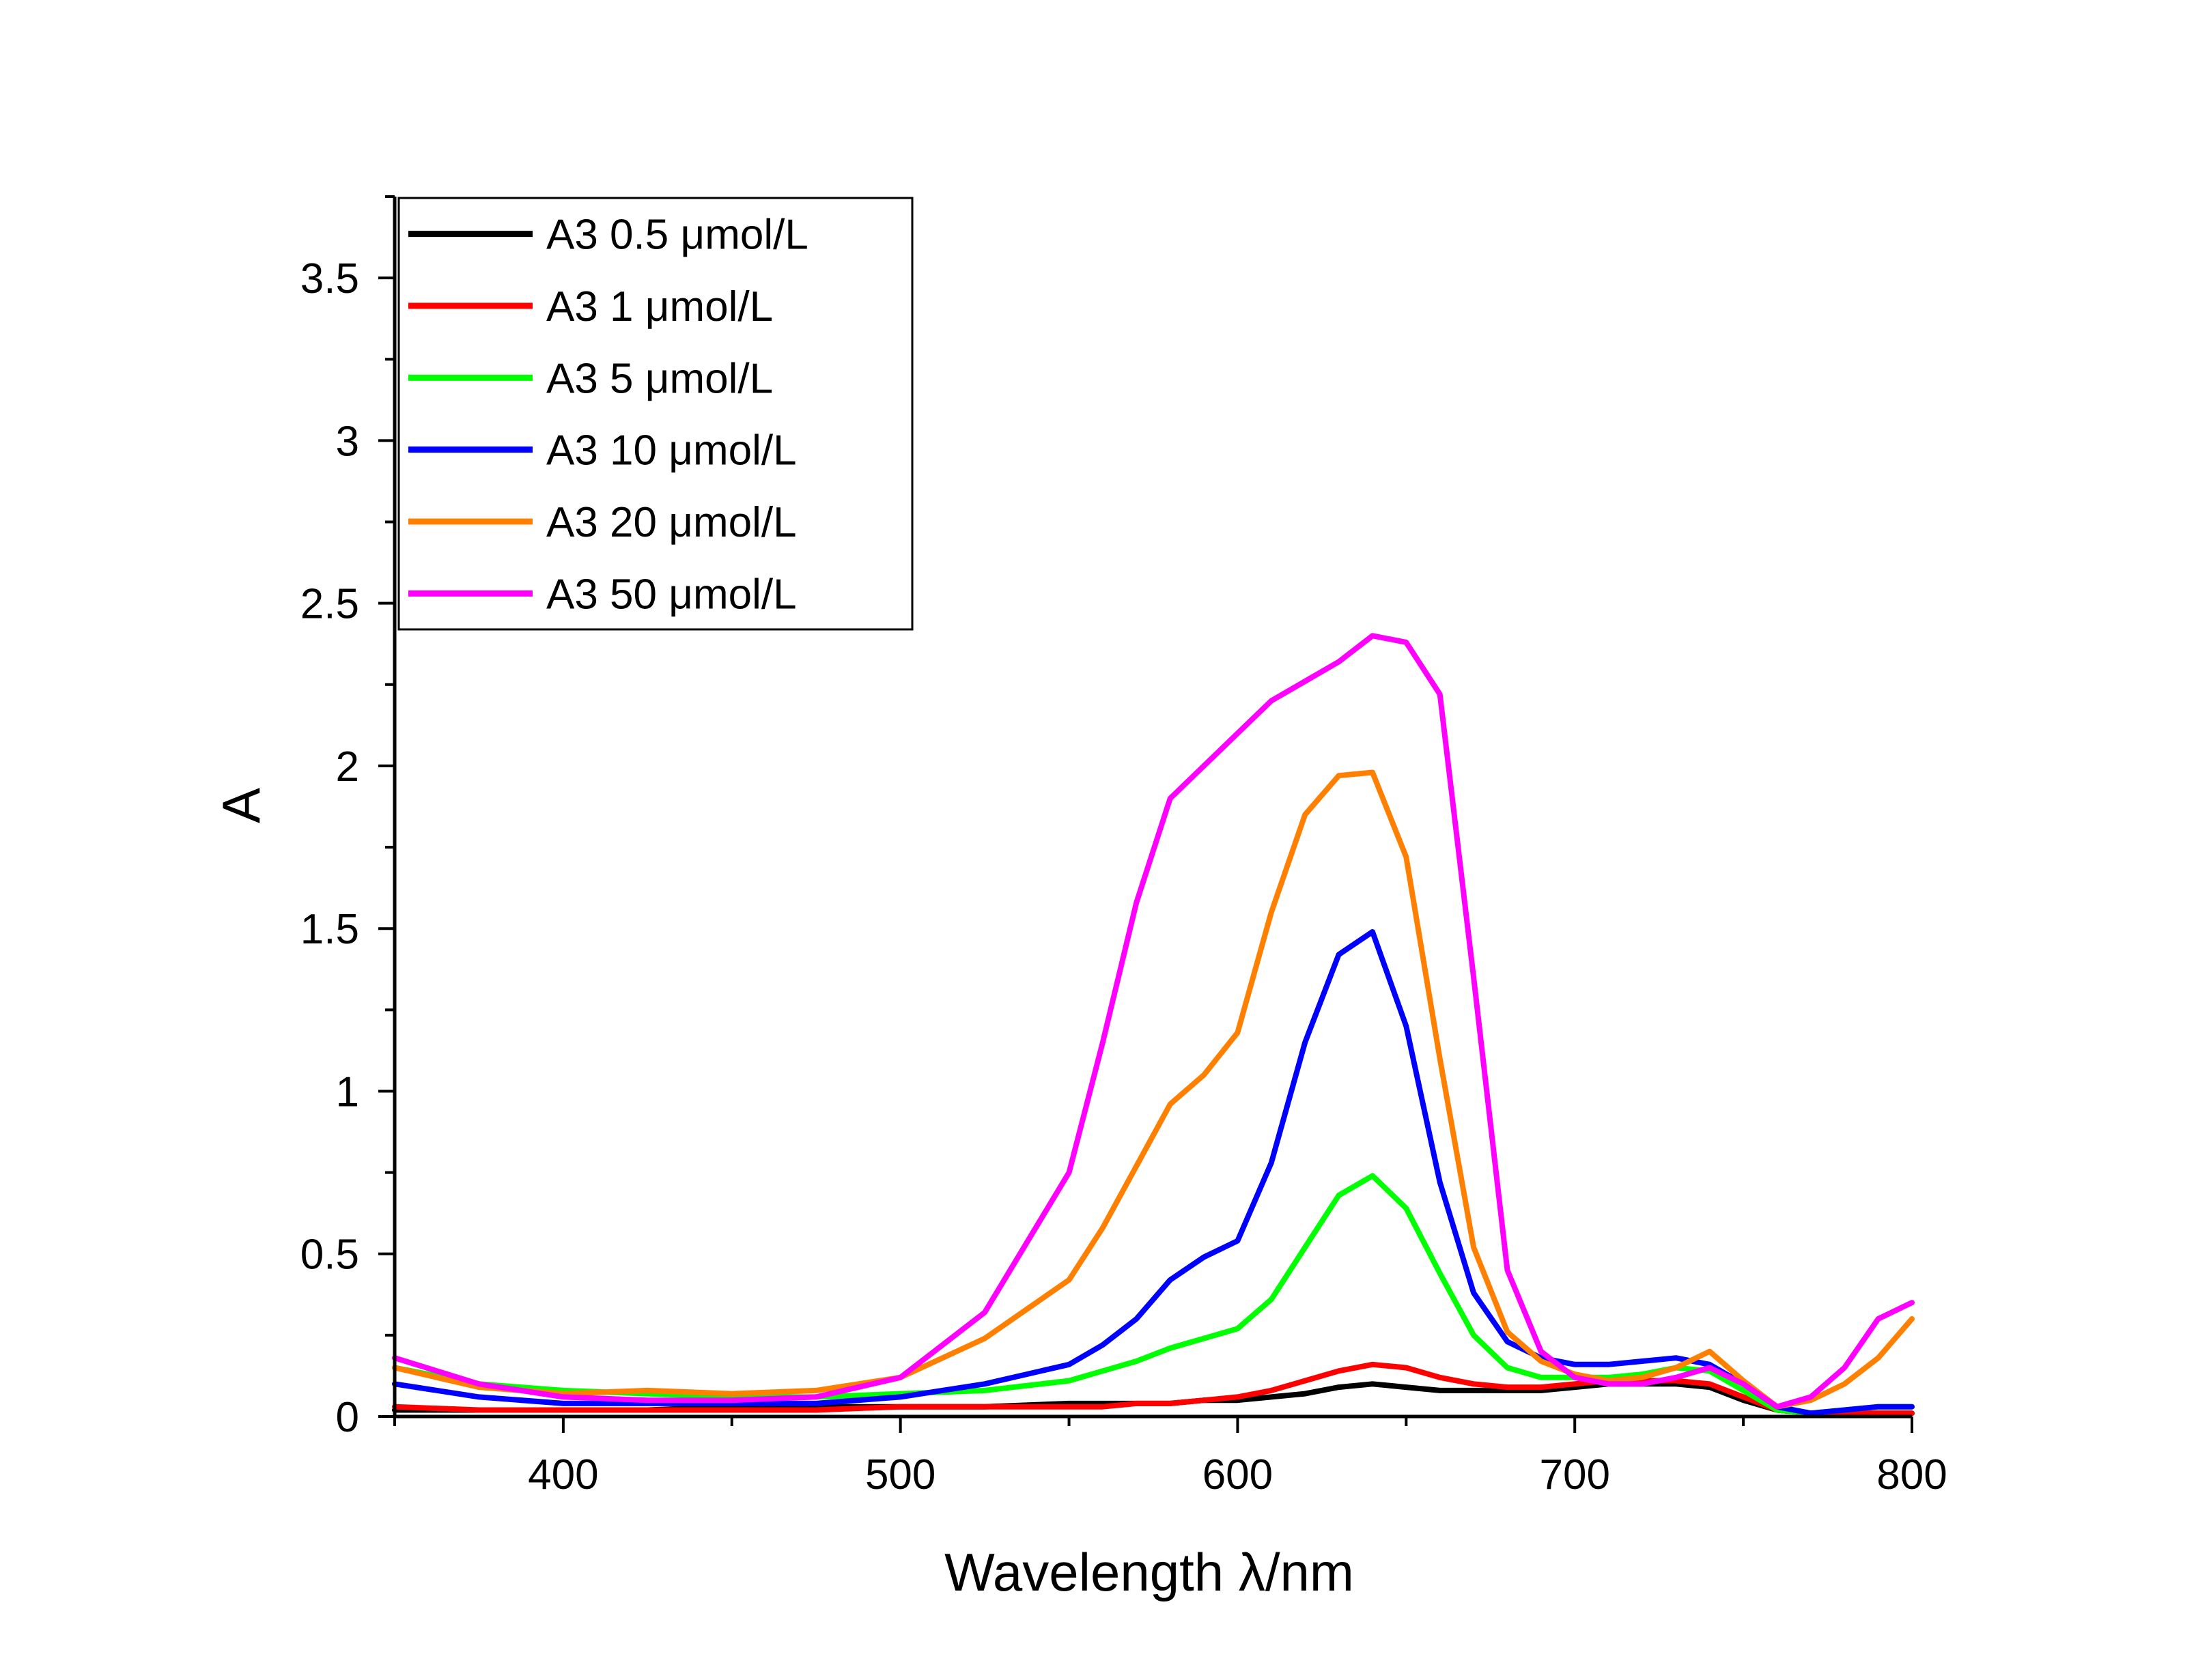 Image resolution: width=2196 pixels, height=1680 pixels. Describe the element at coordinates (1912, 1474) in the screenshot. I see `x-tick-label: 800` at that location.